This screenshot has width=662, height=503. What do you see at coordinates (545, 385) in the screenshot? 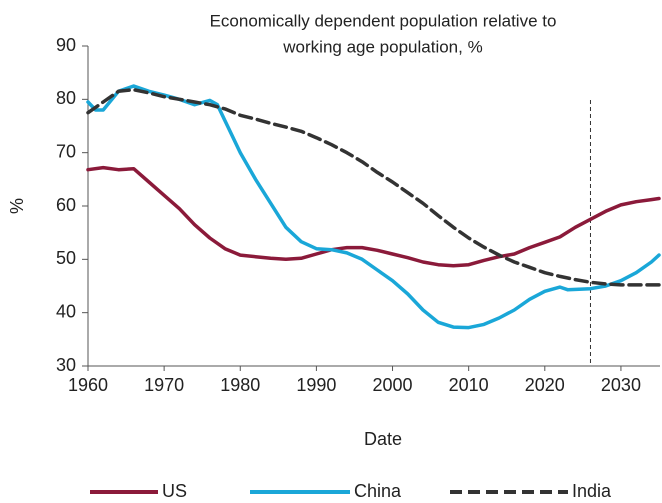
I see `x-tick-label: 2020` at bounding box center [545, 385].